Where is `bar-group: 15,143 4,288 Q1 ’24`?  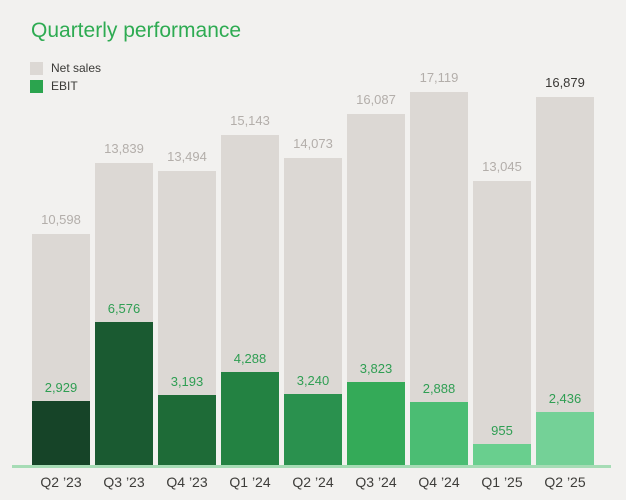
bar-group: 15,143 4,288 Q1 ’24 is located at coordinates (250, 291).